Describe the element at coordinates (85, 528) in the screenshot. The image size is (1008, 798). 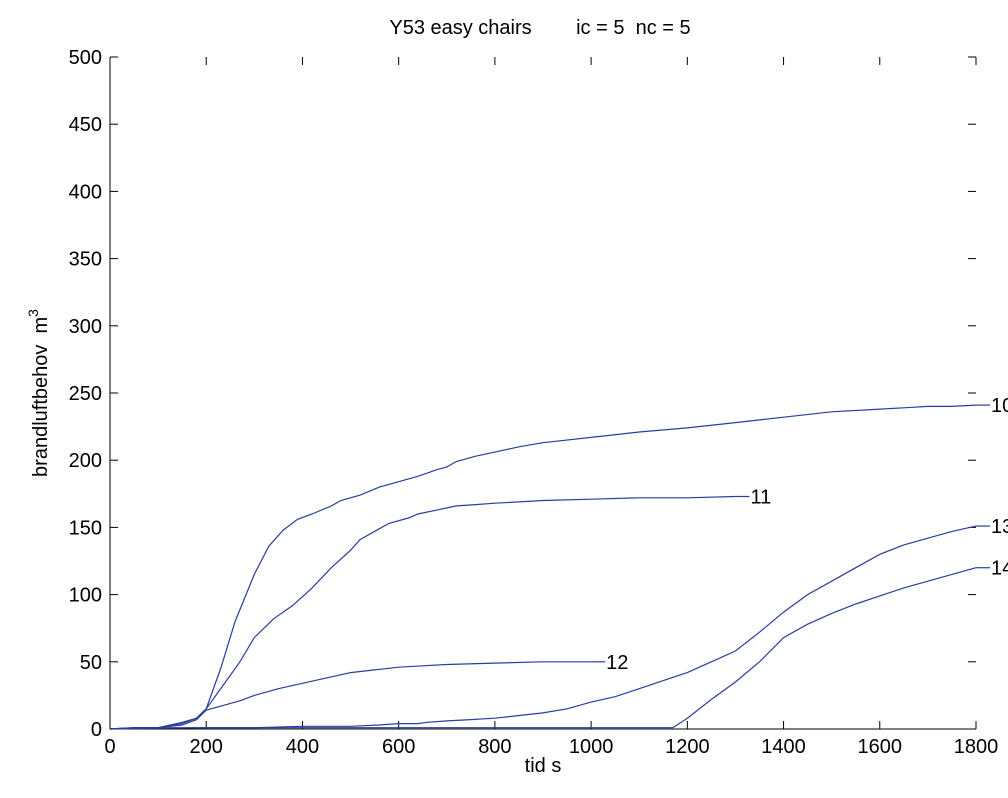
I see `y-tick-label: 150` at that location.